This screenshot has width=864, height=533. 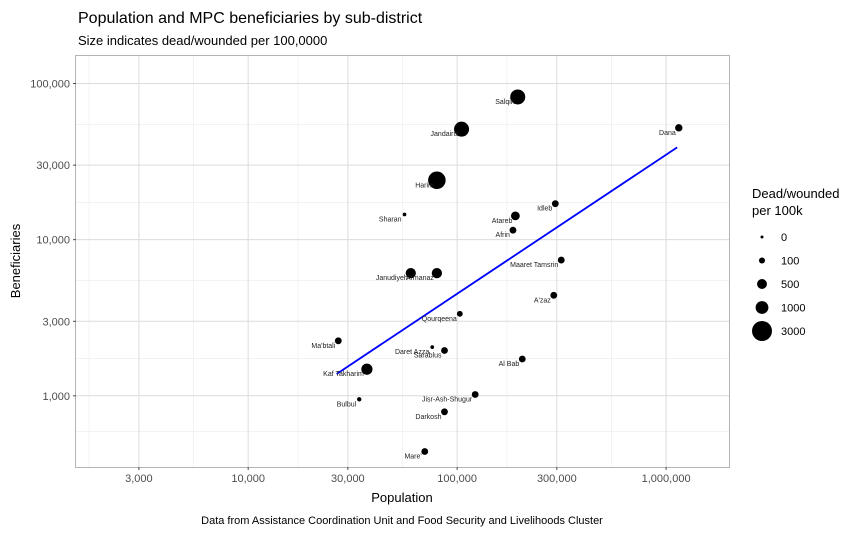 I want to click on x-tick-label: 1,000,000, so click(x=666, y=479).